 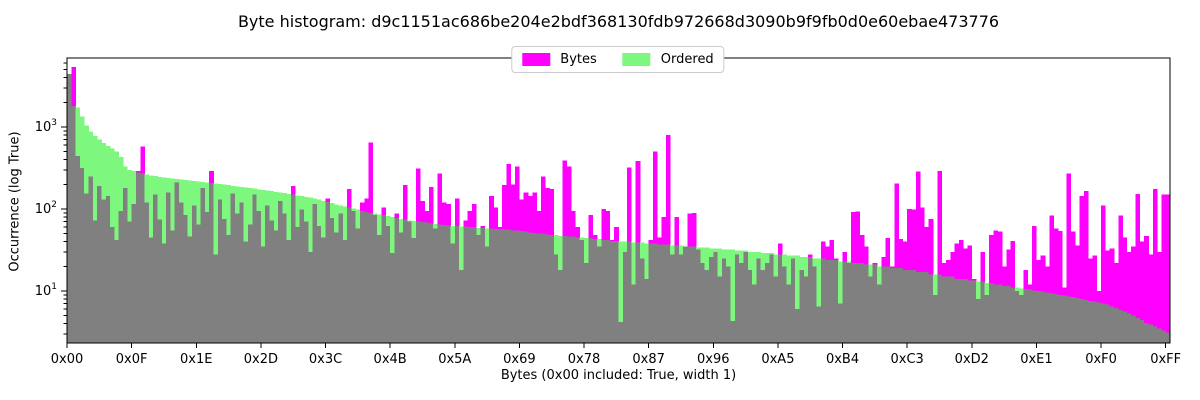 I want to click on legend: Bytes Ordered, so click(x=618, y=59).